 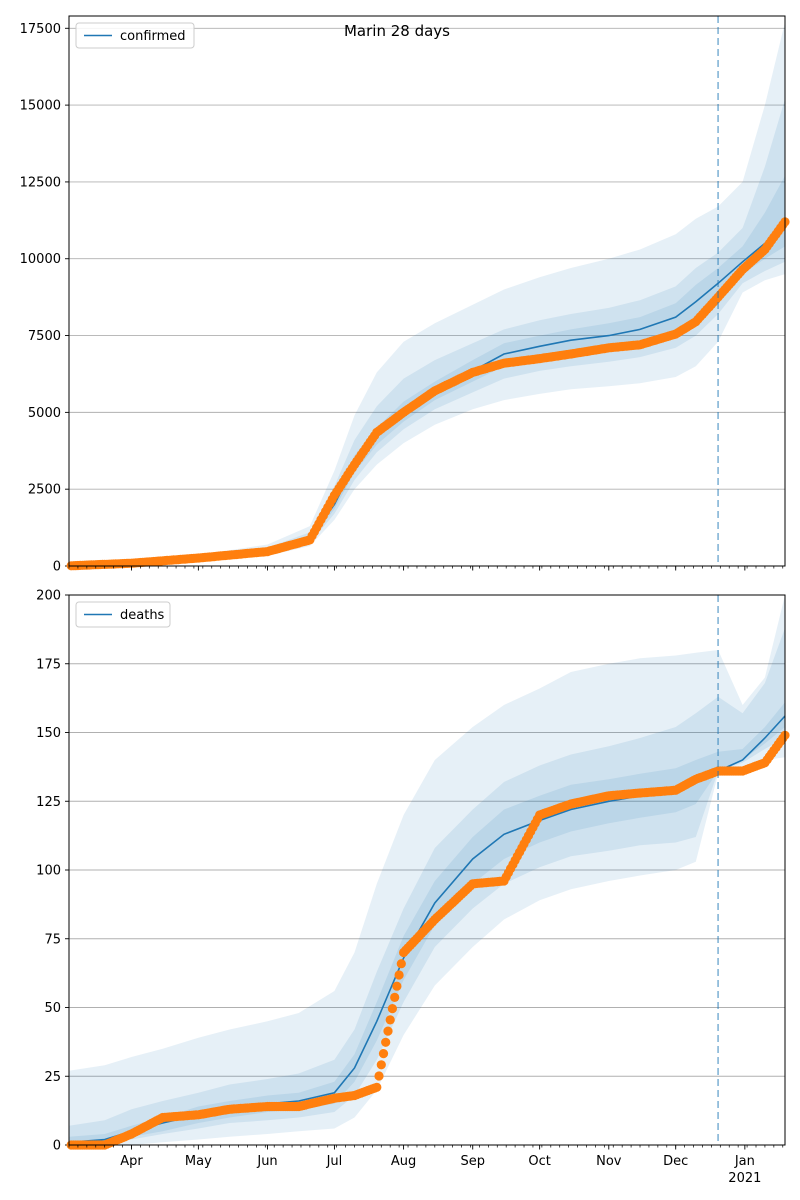 I want to click on y-tick-label: 75, so click(x=52, y=939).